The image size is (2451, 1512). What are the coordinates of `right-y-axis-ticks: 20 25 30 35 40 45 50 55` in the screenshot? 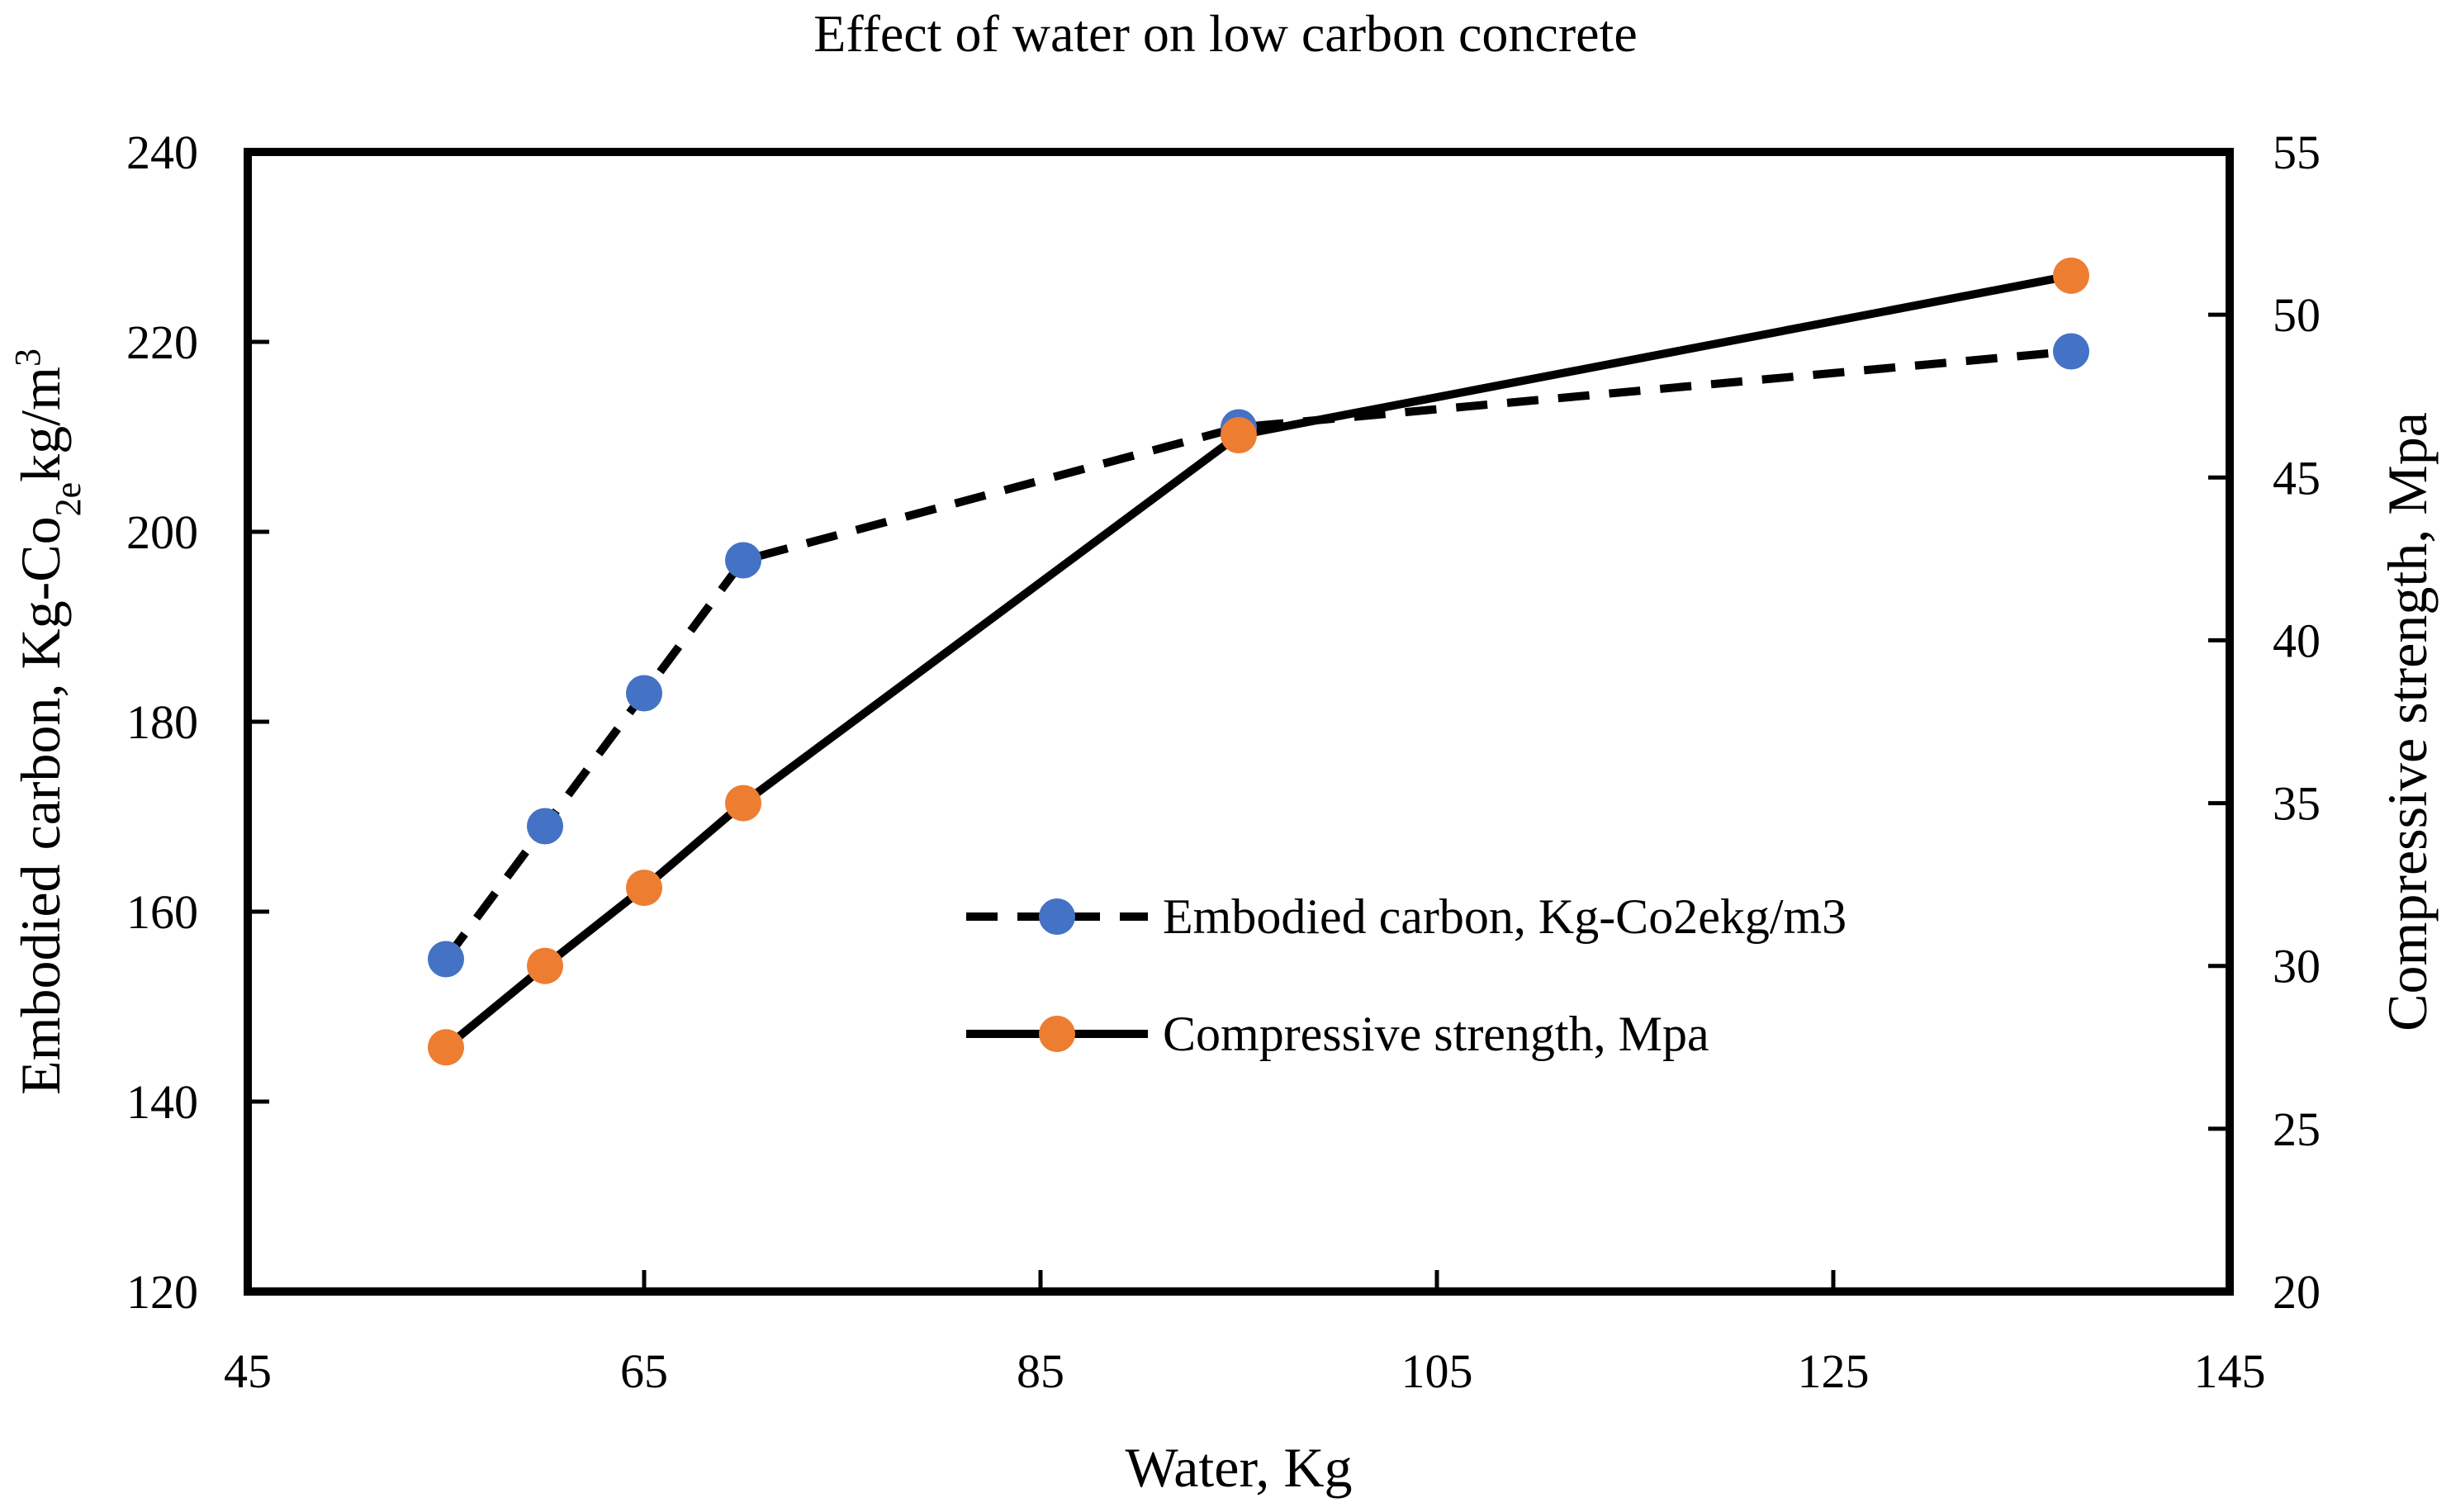 It's located at (2264, 722).